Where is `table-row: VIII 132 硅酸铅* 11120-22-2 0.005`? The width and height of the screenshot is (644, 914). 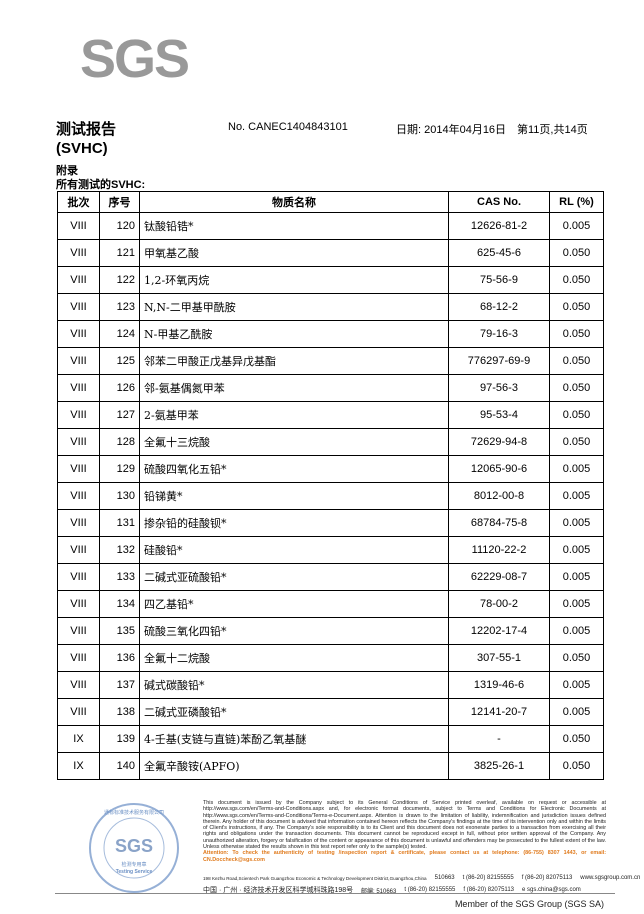
table-row: VIII 132 硅酸铅* 11120-22-2 0.005 is located at coordinates (330, 550).